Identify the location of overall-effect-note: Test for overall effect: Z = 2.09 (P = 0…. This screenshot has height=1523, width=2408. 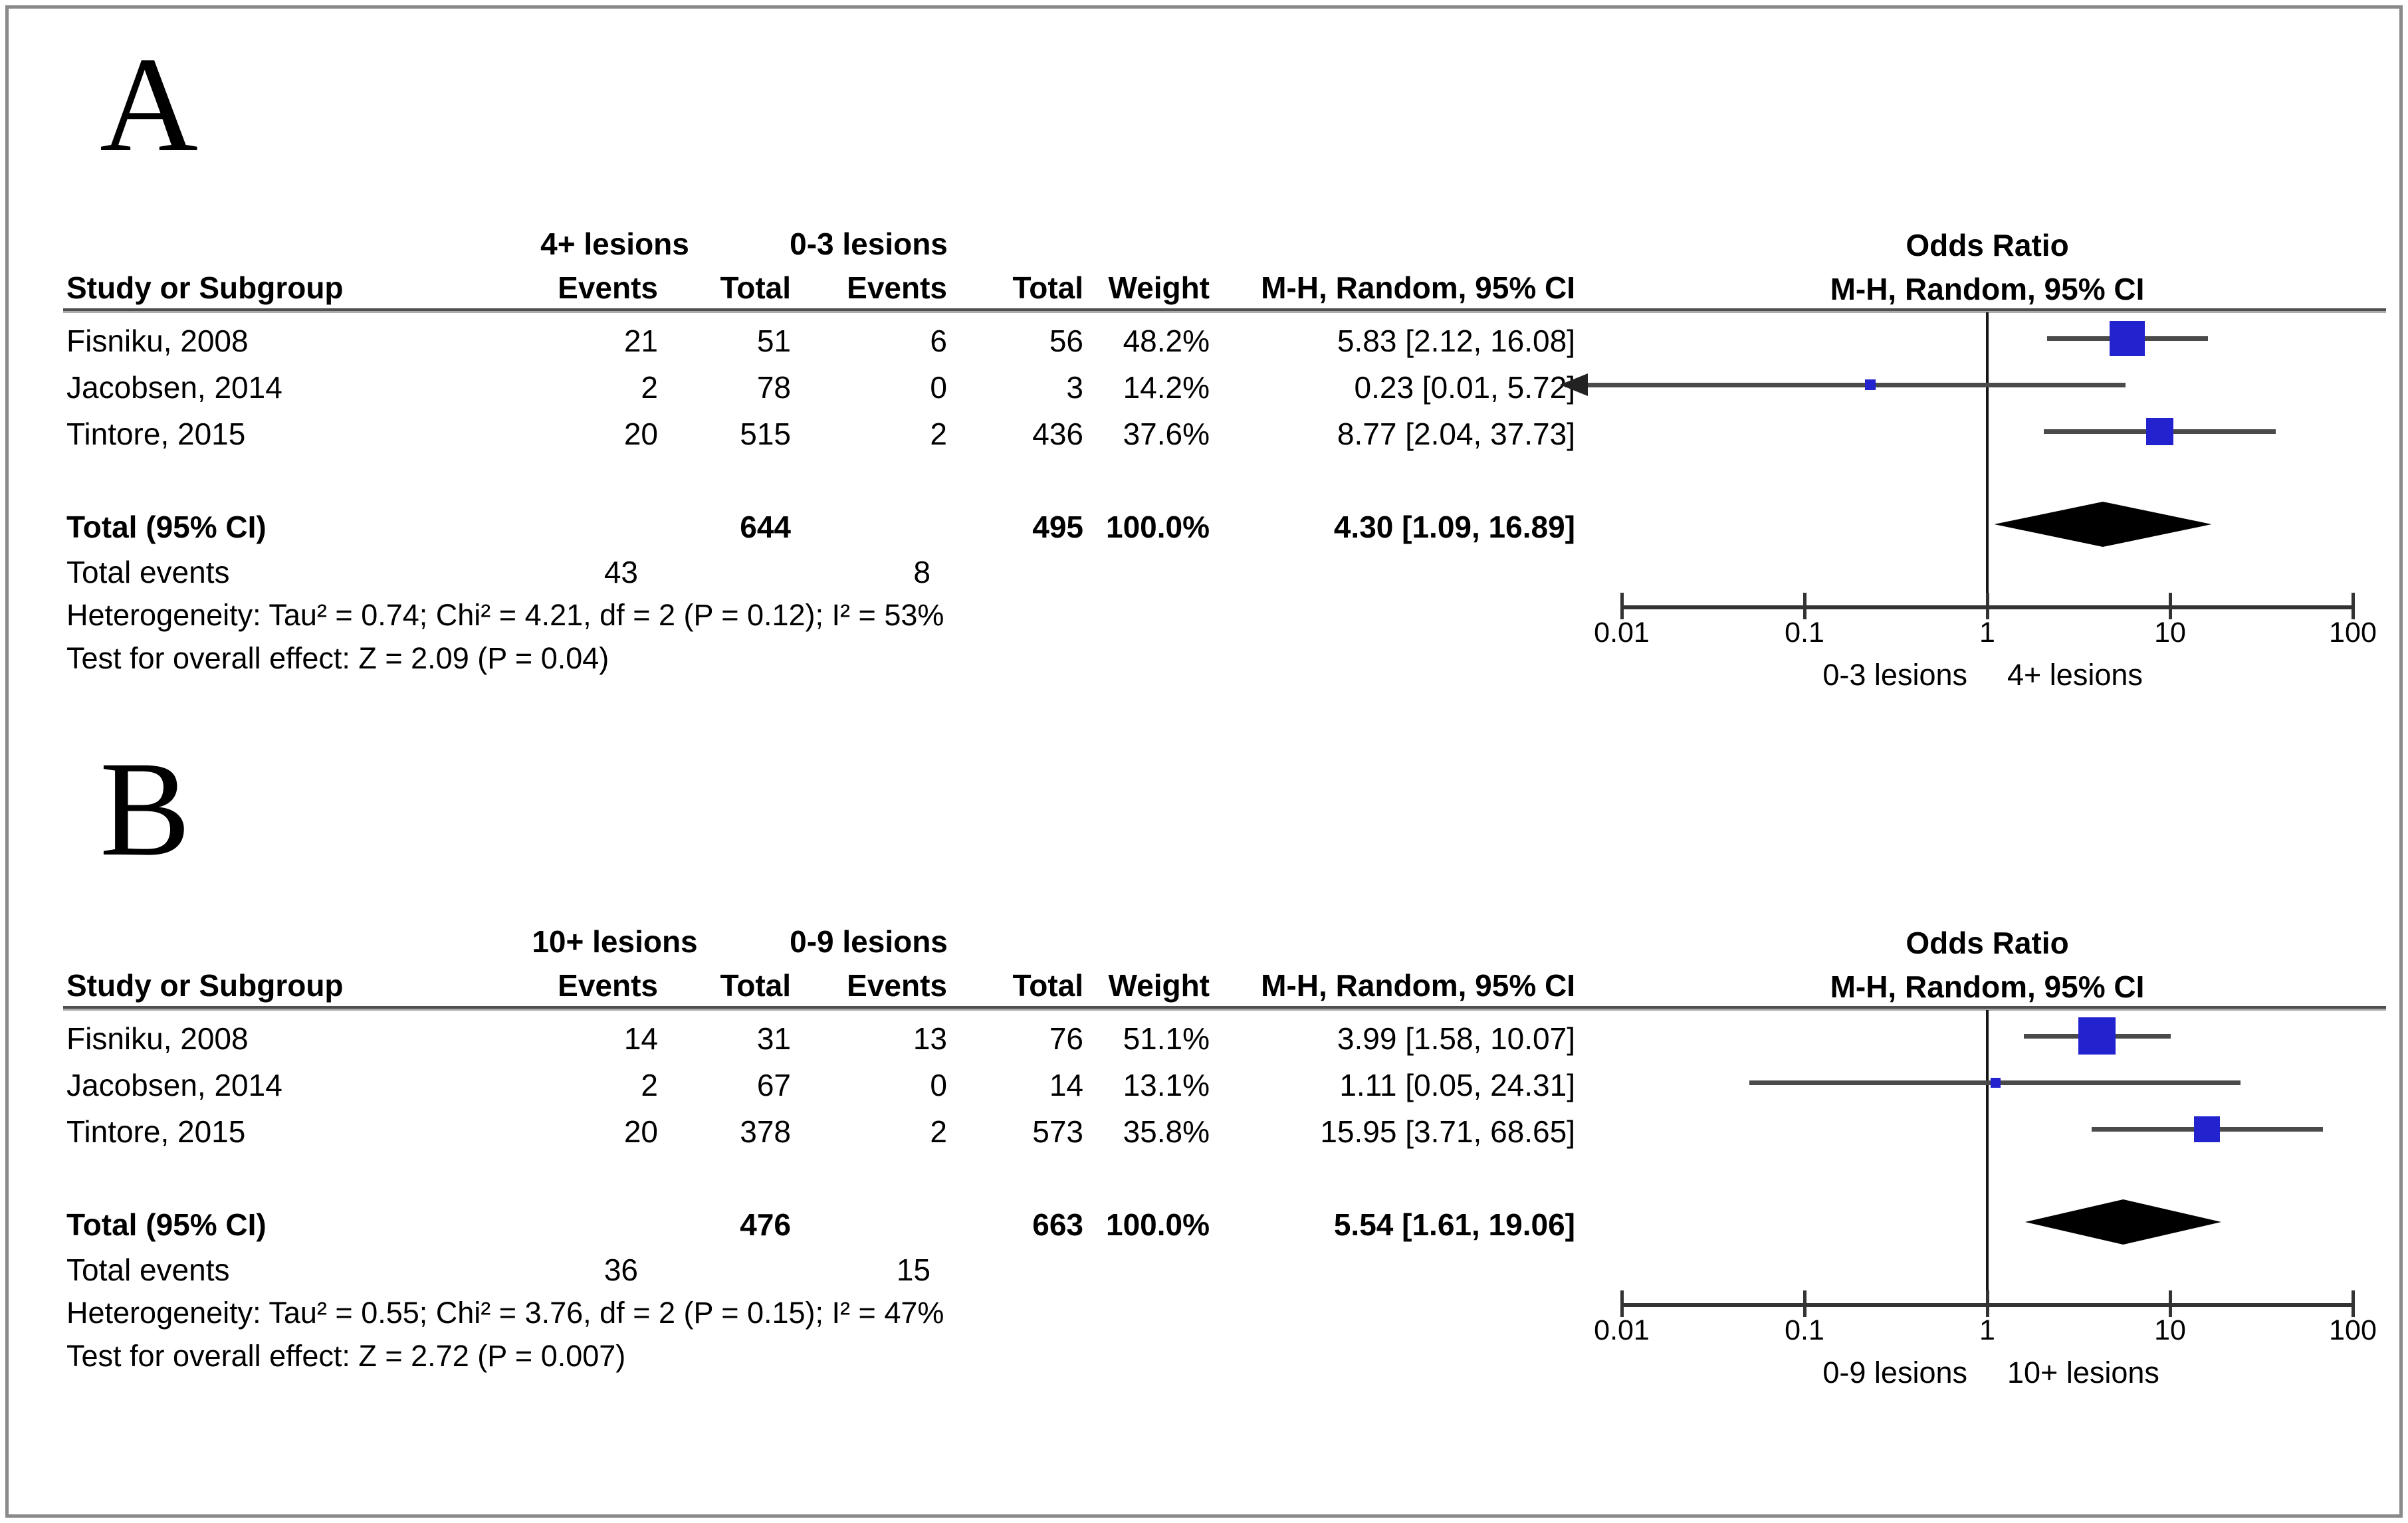
(337, 658).